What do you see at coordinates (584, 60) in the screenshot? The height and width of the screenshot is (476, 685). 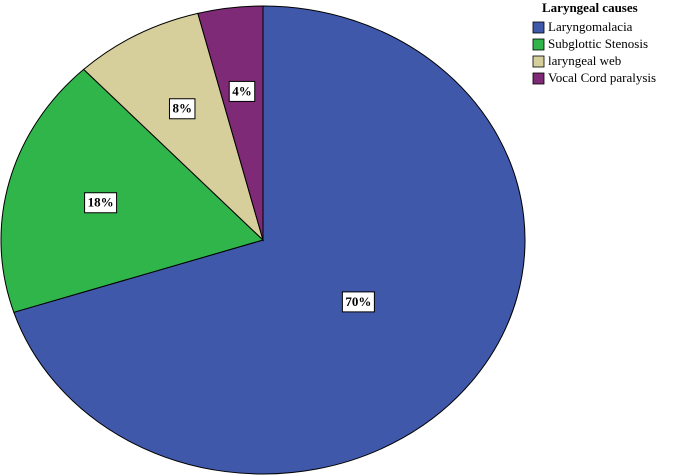 I see `legend-label: laryngeal web` at bounding box center [584, 60].